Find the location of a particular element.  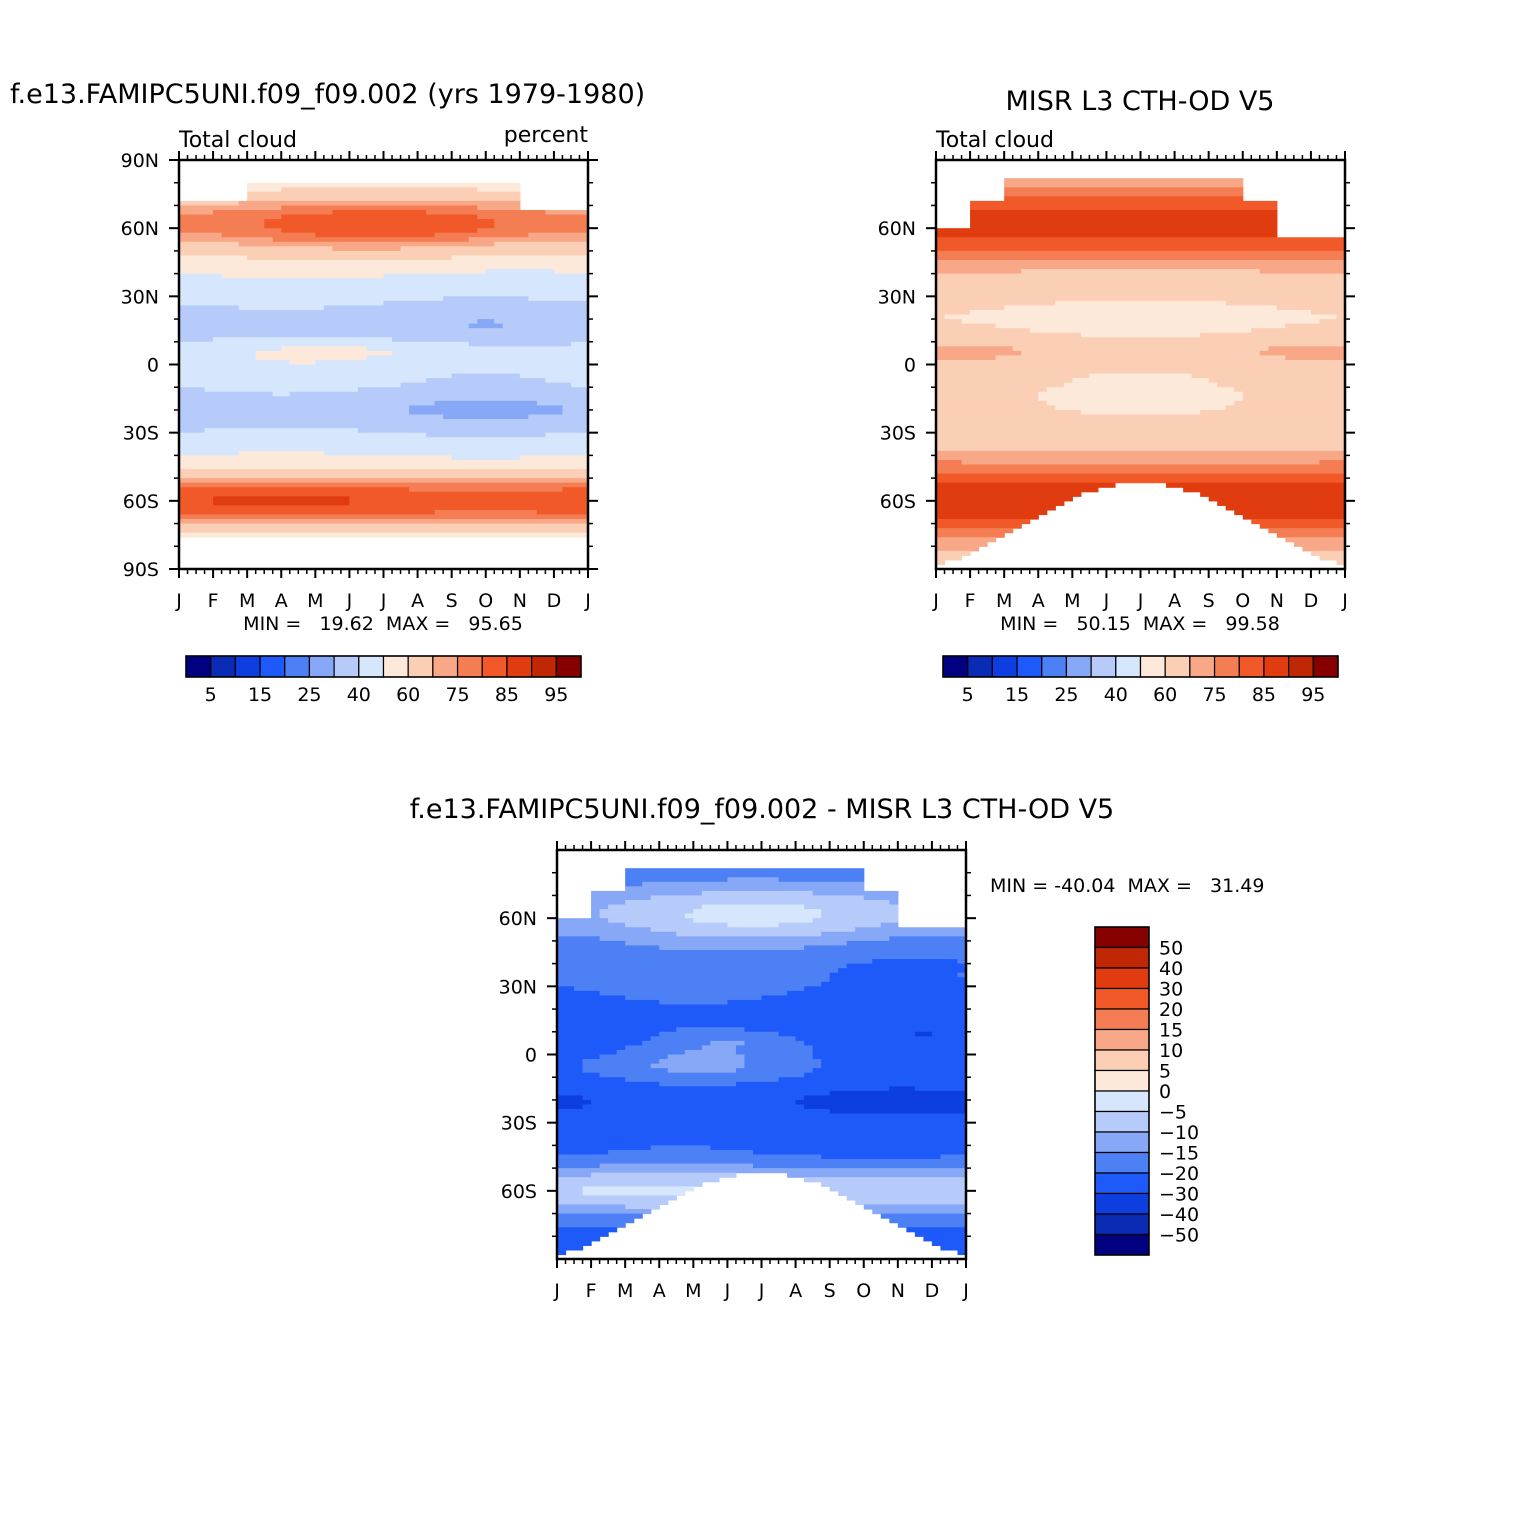

y-tick-label: 30N is located at coordinates (518, 987).